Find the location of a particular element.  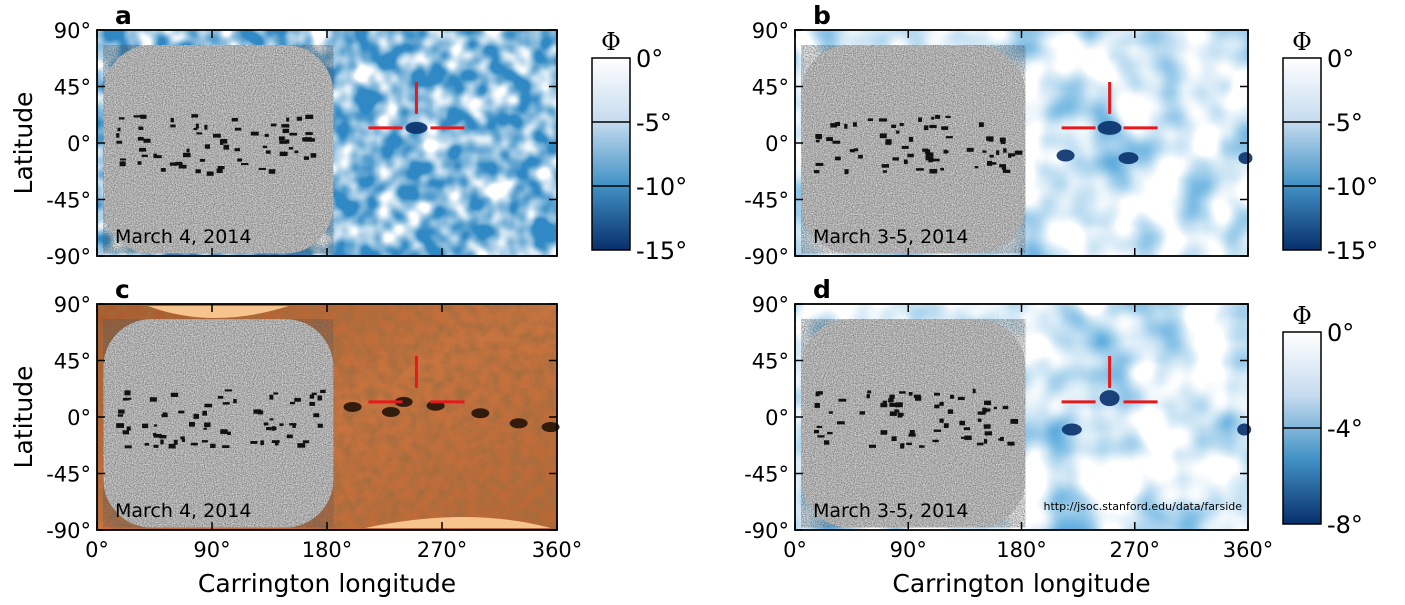

polar-band-north is located at coordinates (218, 312).